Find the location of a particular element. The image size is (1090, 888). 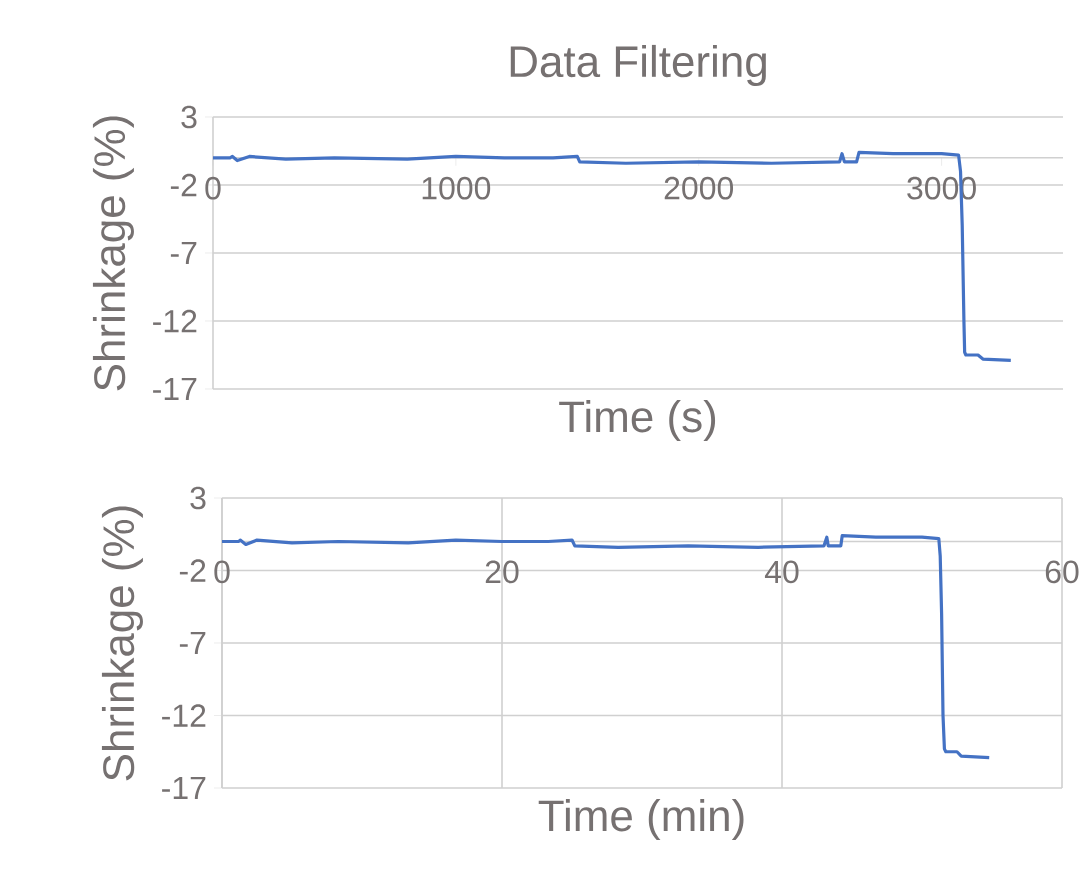

x-axis-title: Time (min) is located at coordinates (641, 820).